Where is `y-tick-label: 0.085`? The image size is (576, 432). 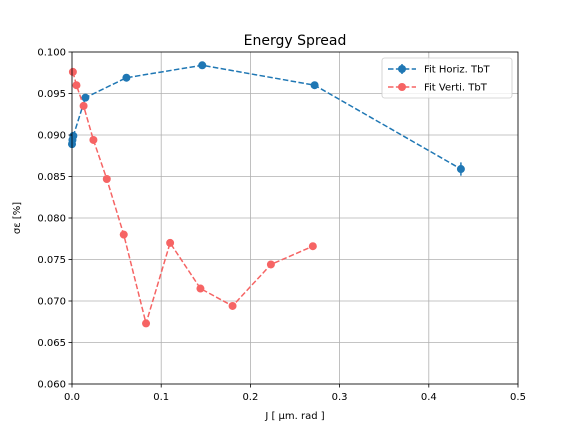
y-tick-label: 0.085 is located at coordinates (51, 177).